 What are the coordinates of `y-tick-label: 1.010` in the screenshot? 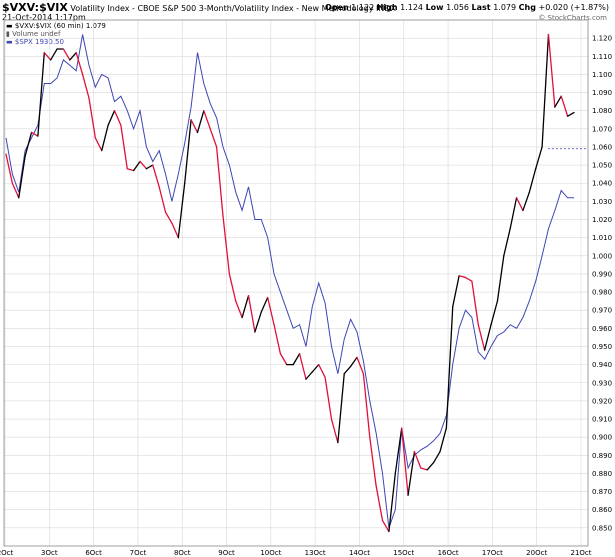 It's located at (602, 238).